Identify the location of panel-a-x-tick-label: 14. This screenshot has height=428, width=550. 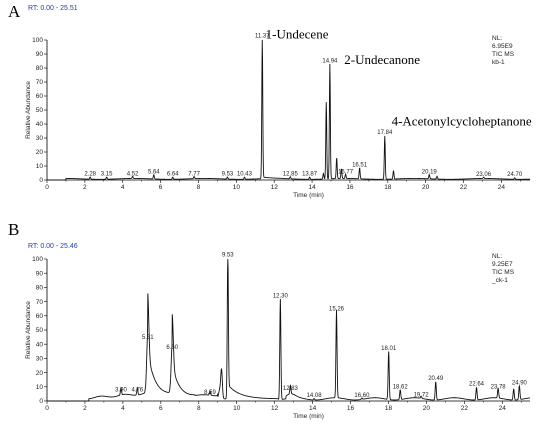
(312, 187).